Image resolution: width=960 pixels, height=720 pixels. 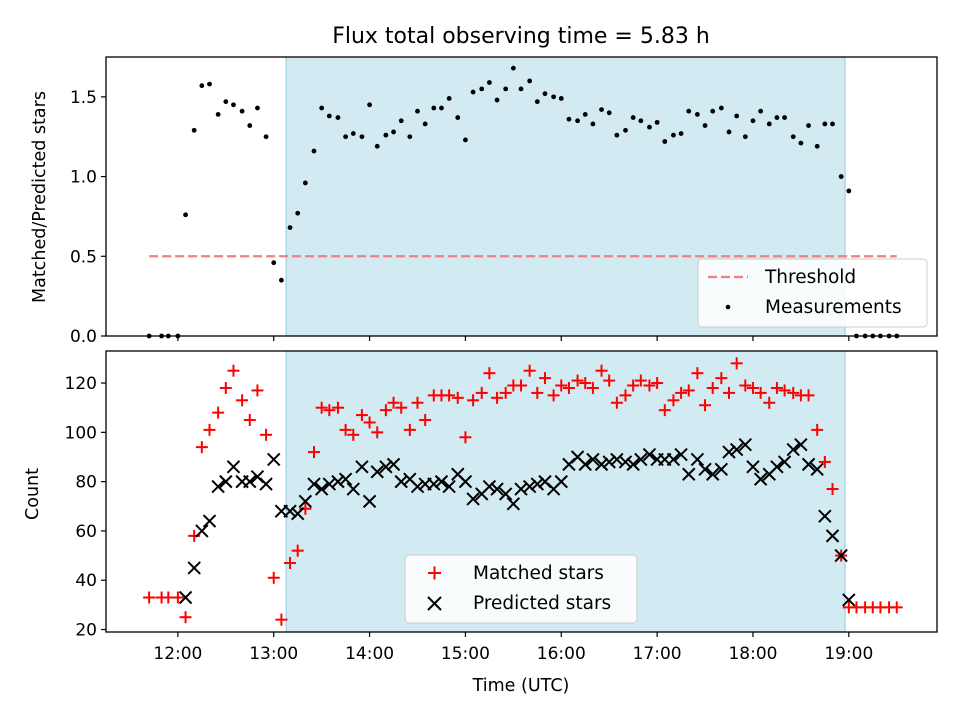 What do you see at coordinates (810, 277) in the screenshot?
I see `threshold-legend-label: Threshold` at bounding box center [810, 277].